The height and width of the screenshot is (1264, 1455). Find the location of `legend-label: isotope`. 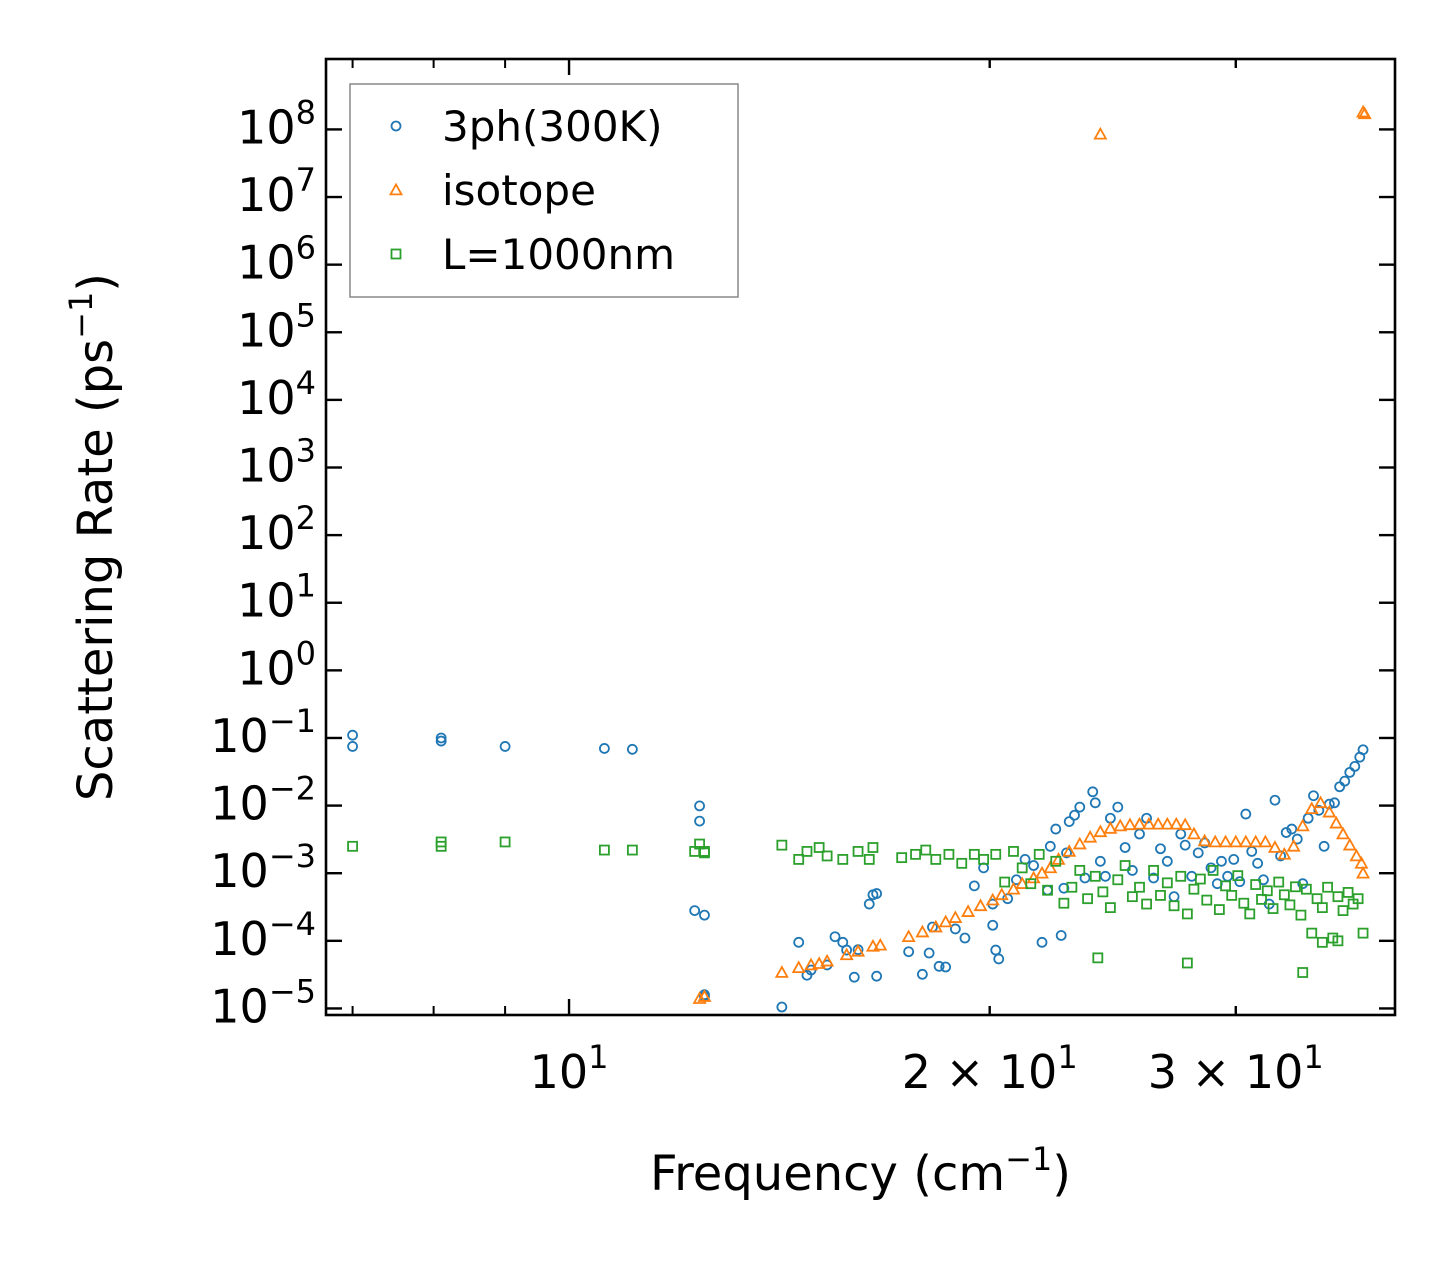

legend-label: isotope is located at coordinates (519, 190).